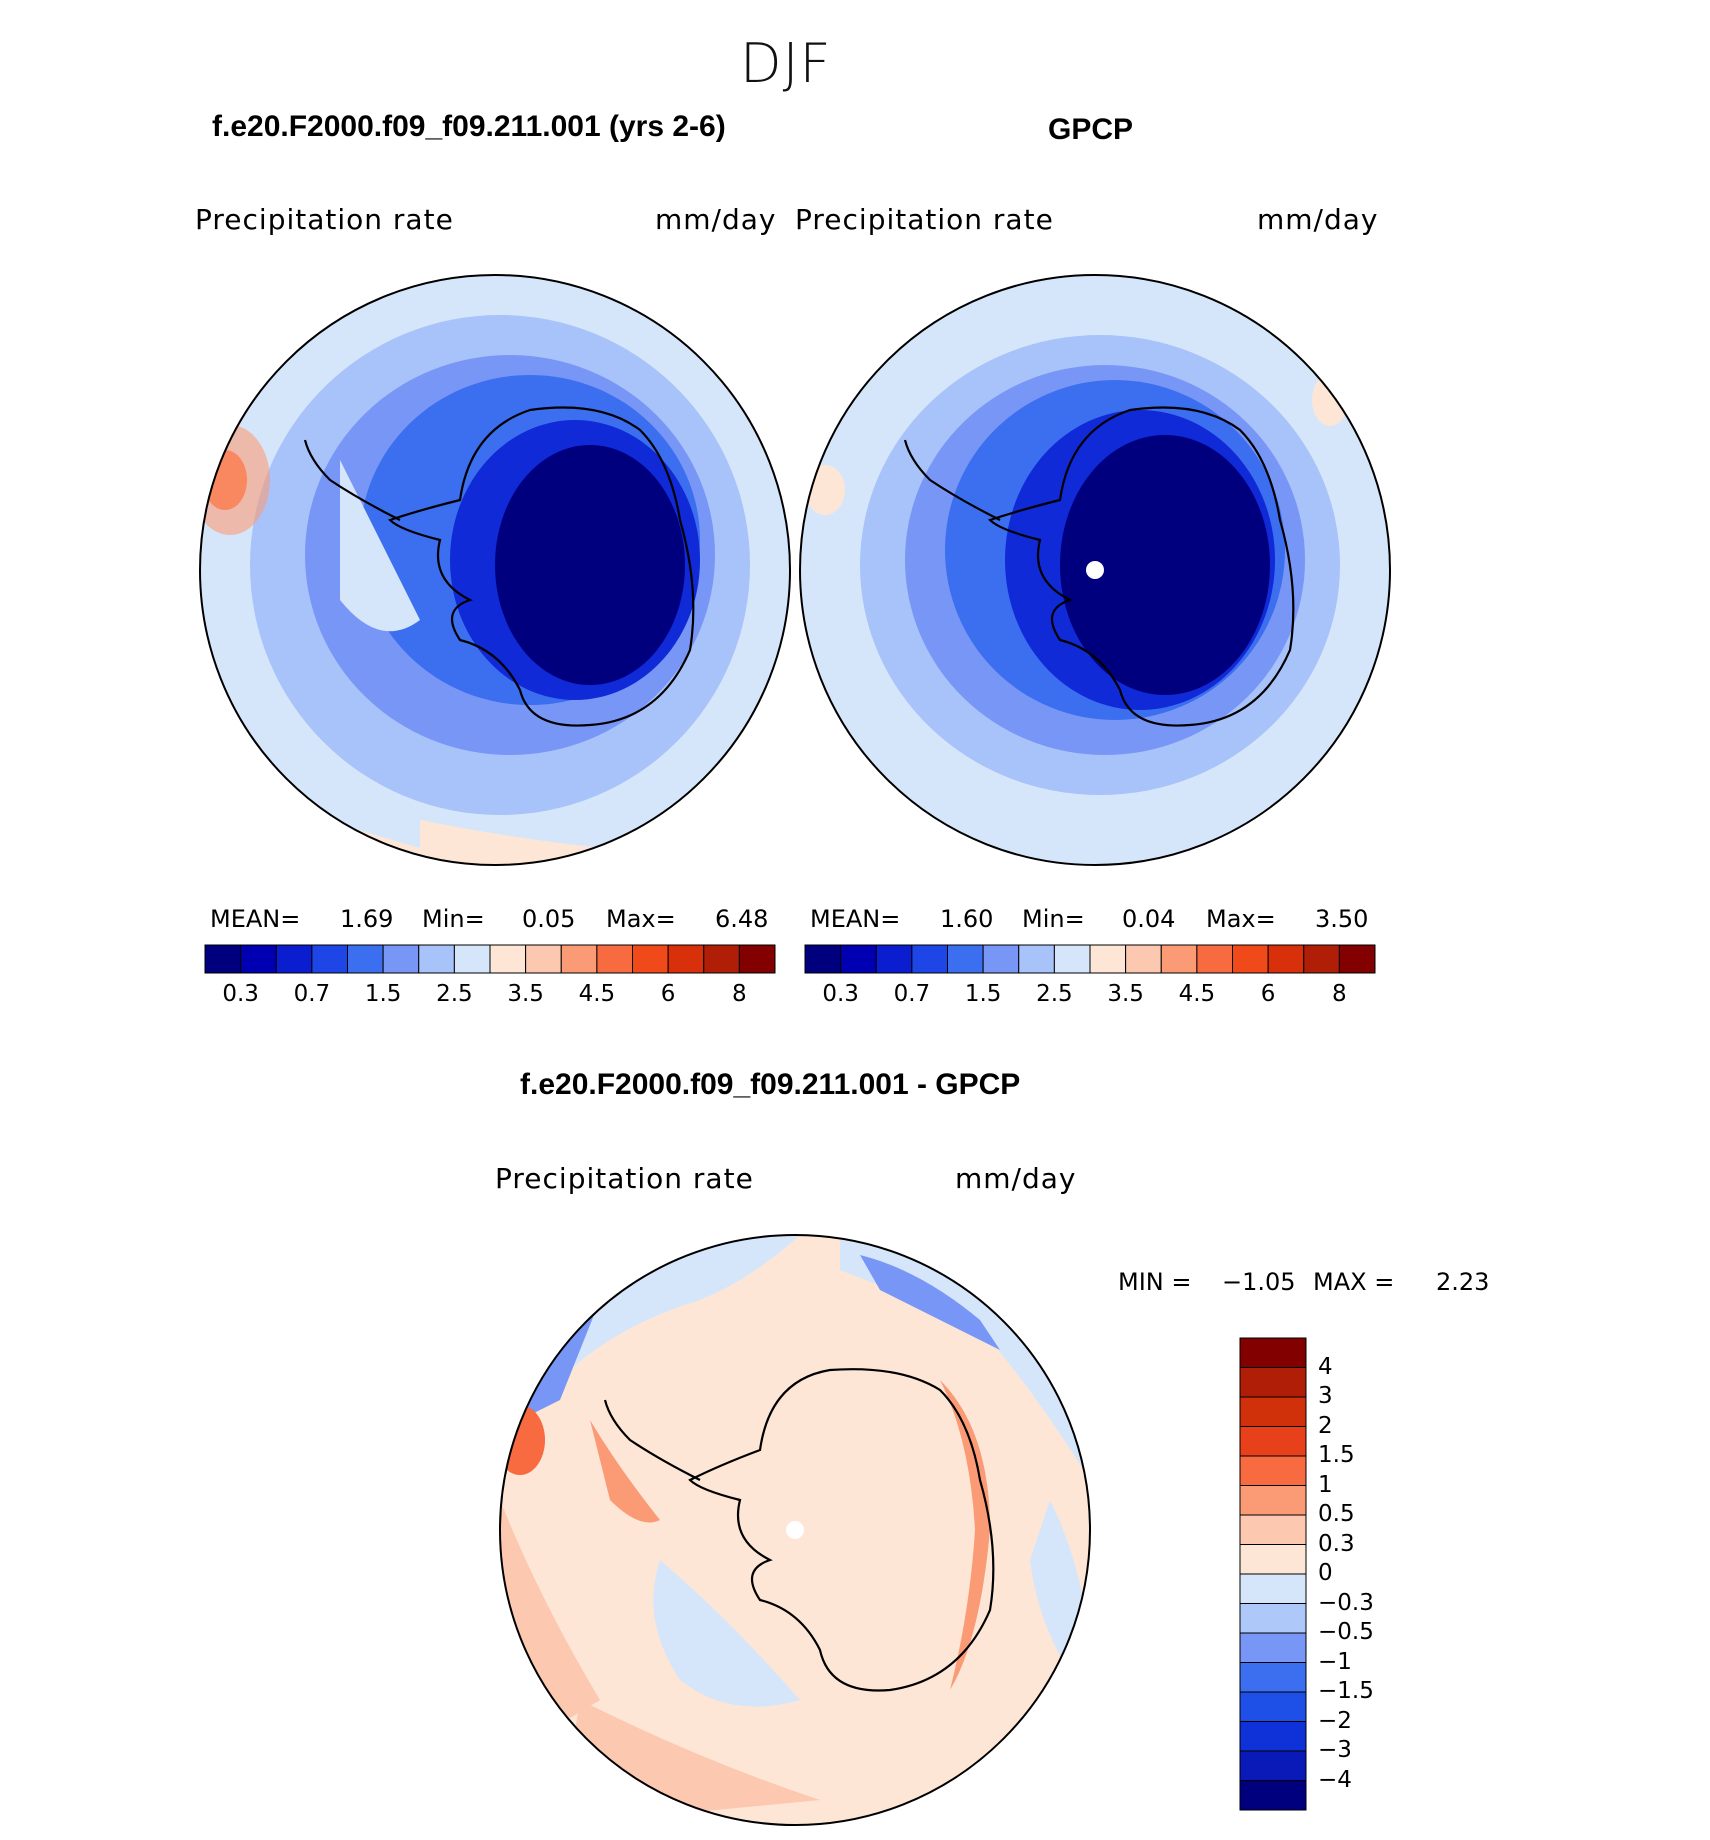 This screenshot has width=1710, height=1840. What do you see at coordinates (1325, 1425) in the screenshot?
I see `colorbar-tick-label: 2` at bounding box center [1325, 1425].